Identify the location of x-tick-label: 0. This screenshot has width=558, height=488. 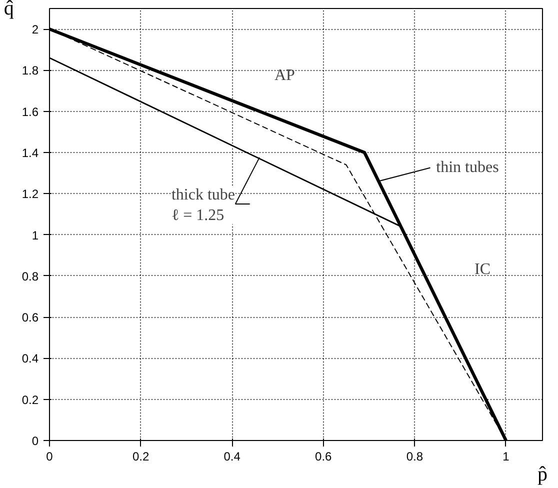
(50, 457).